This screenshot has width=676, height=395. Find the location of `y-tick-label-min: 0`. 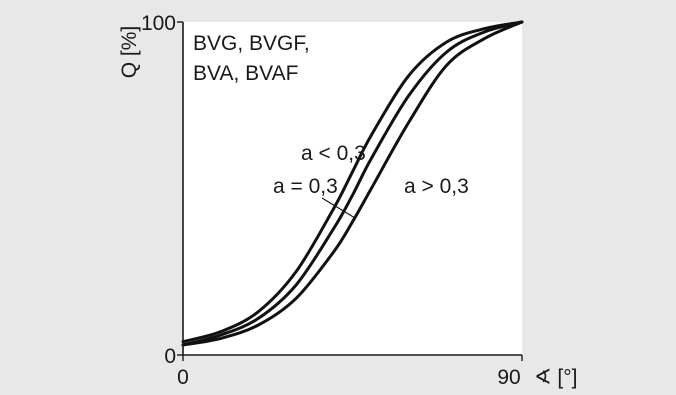

y-tick-label-min: 0 is located at coordinates (170, 356).